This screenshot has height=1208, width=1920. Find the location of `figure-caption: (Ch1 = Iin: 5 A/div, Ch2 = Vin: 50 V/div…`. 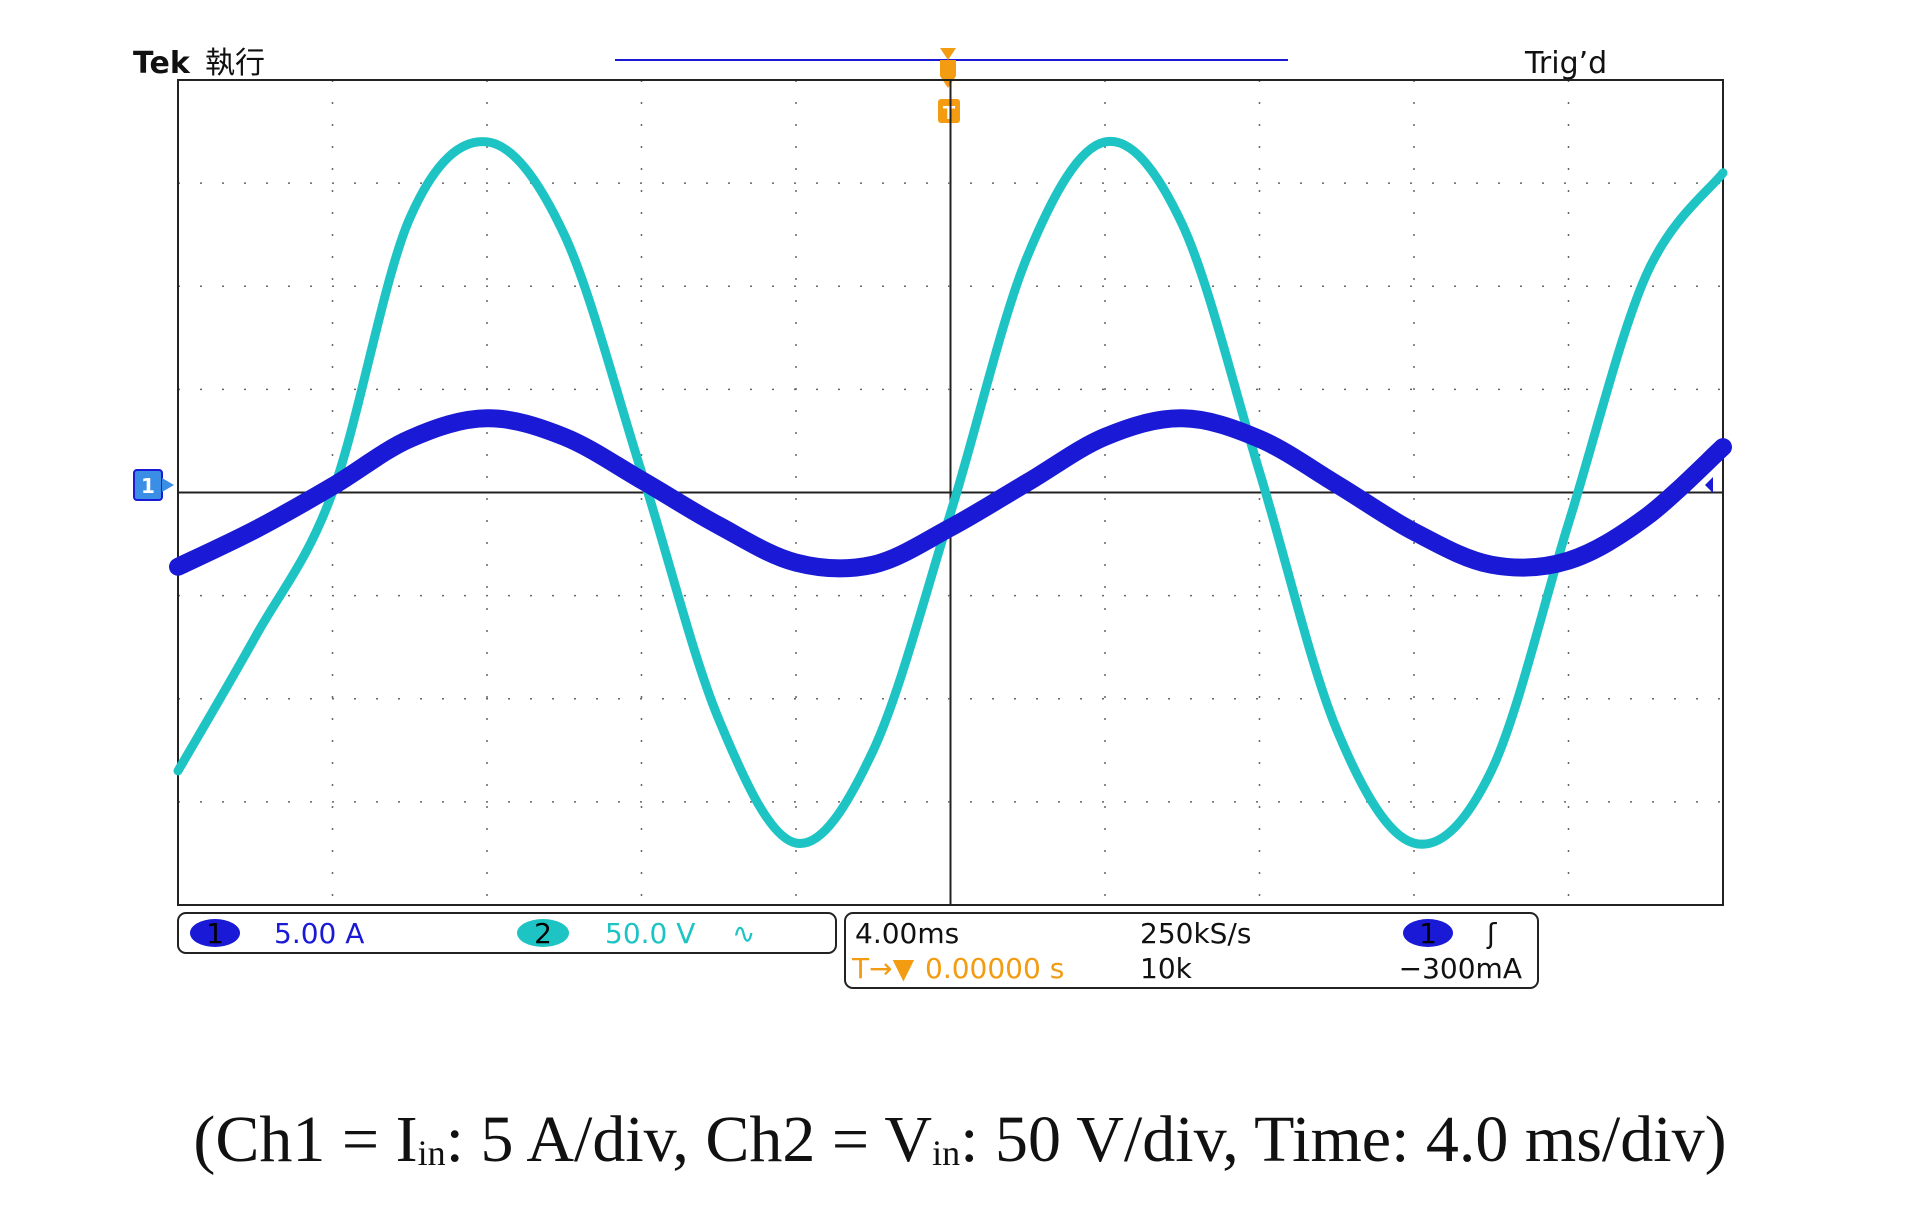

figure-caption: (Ch1 = Iin: 5 A/div, Ch2 = Vin: 50 V/div… is located at coordinates (960, 1140).